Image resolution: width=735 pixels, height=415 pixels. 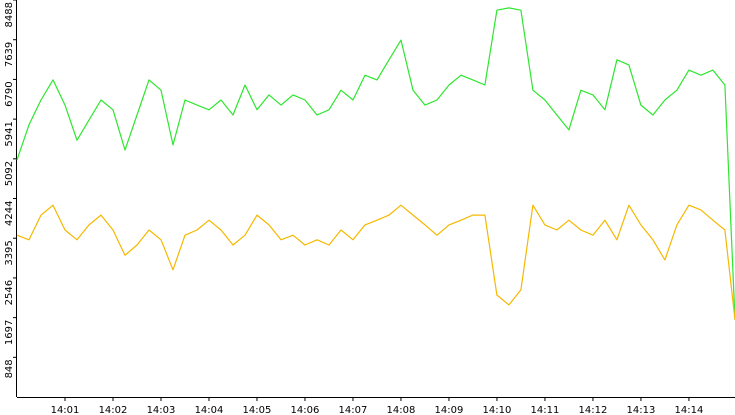 I want to click on x-tick-label: 14:10, so click(x=497, y=410).